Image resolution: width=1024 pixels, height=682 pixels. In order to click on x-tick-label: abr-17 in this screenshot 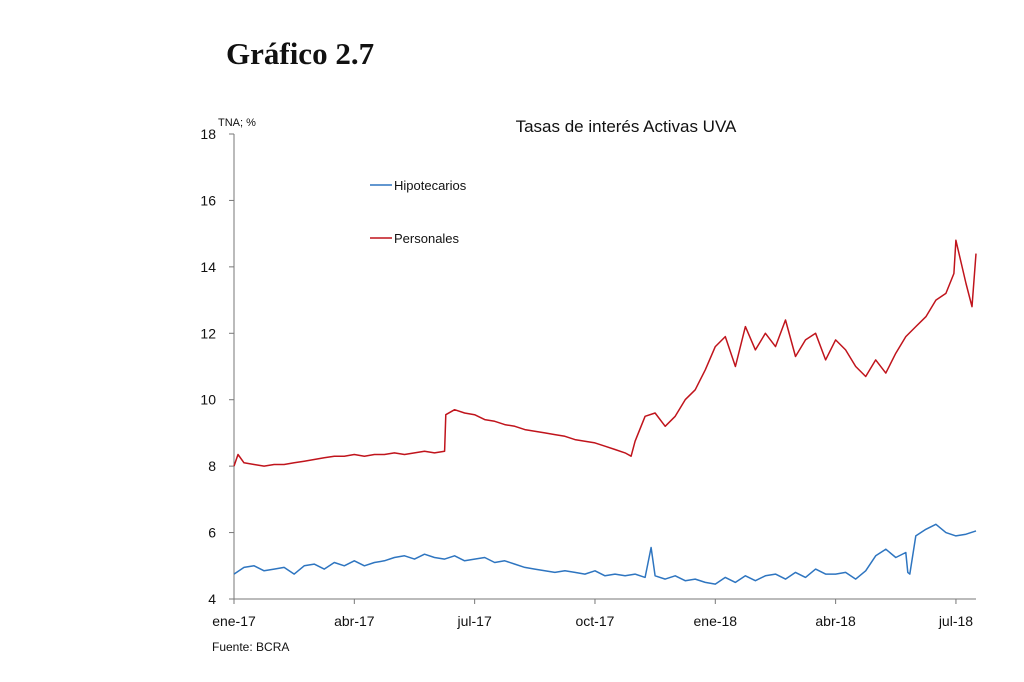, I will do `click(354, 621)`.